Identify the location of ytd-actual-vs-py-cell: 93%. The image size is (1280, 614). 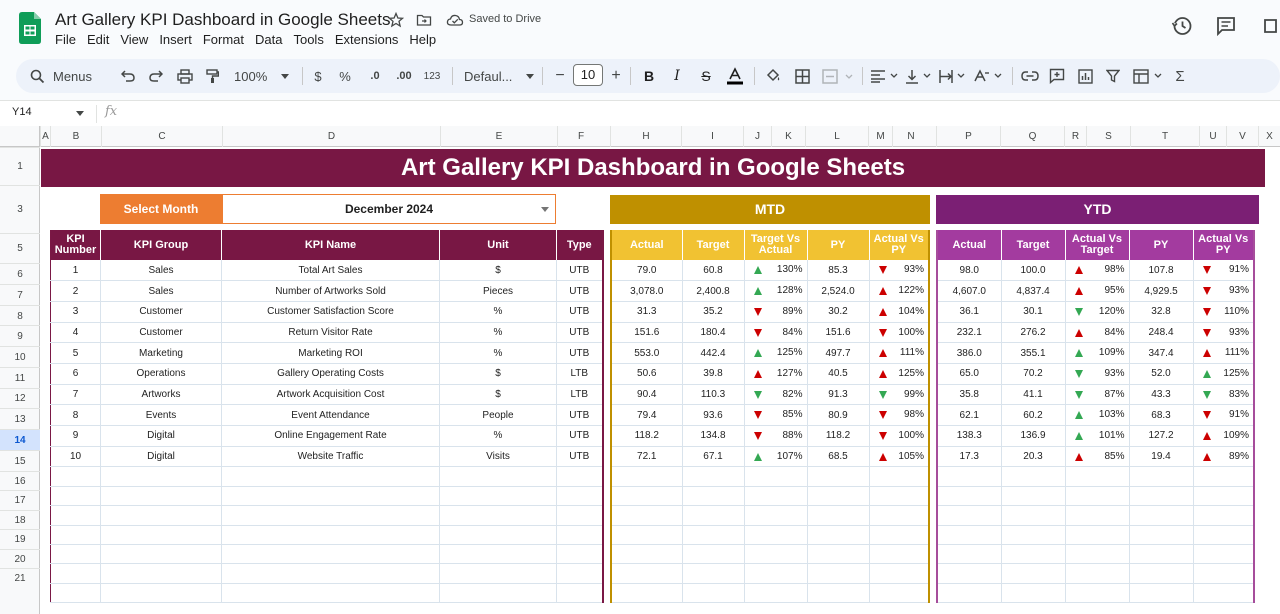
(1224, 333).